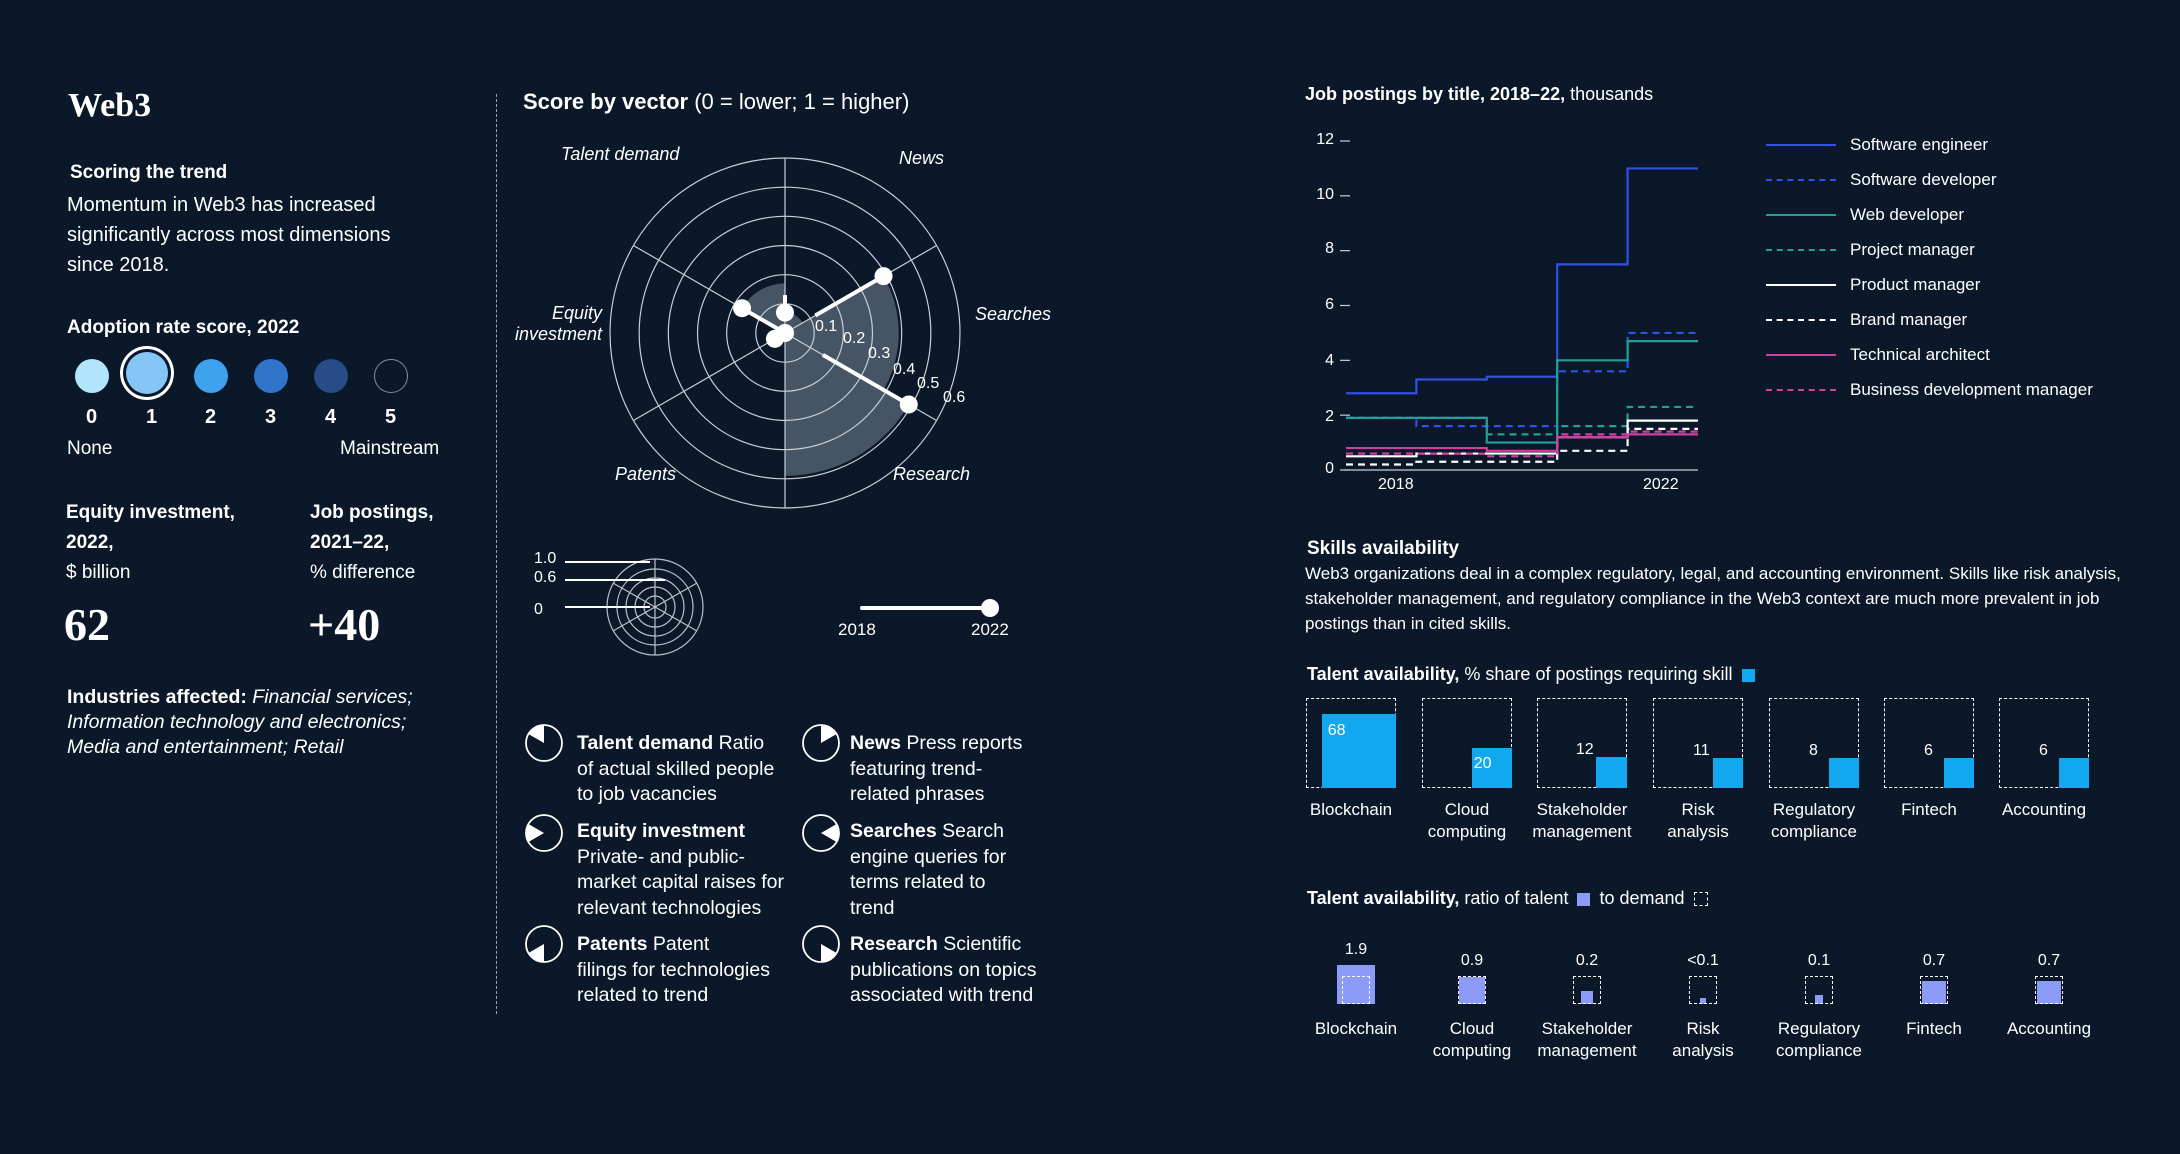 This screenshot has width=2180, height=1154. Describe the element at coordinates (1522, 281) in the screenshot. I see `jobs-series-software-engineer` at that location.